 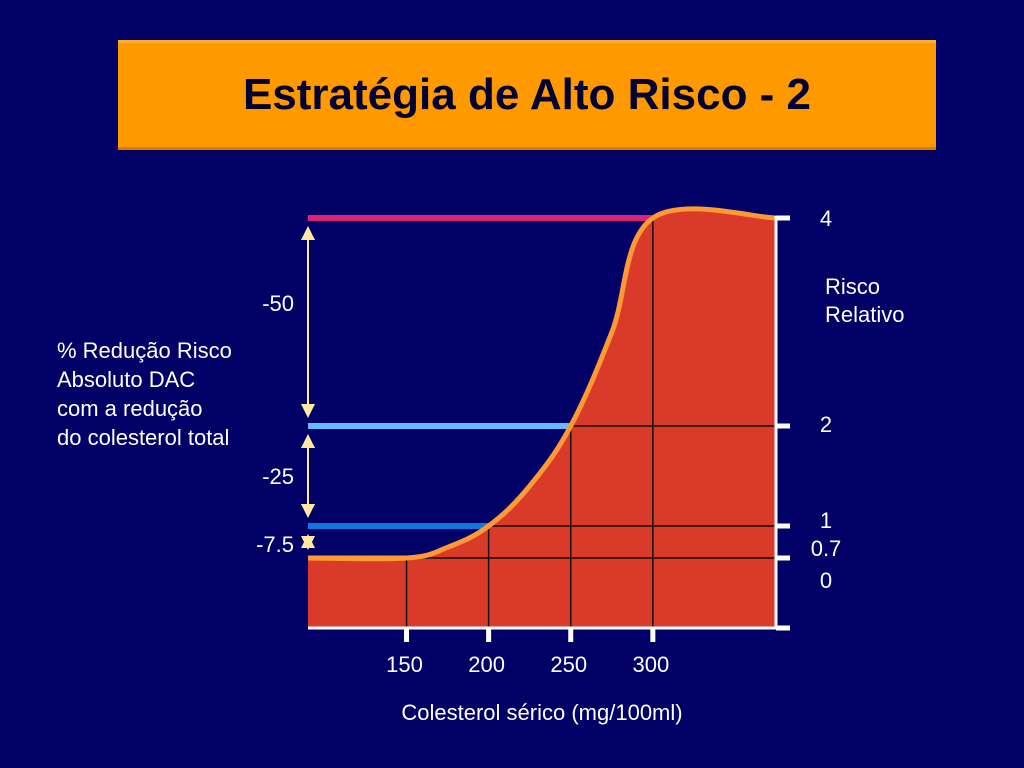 I want to click on y-tick-label-4: 4, so click(x=826, y=218).